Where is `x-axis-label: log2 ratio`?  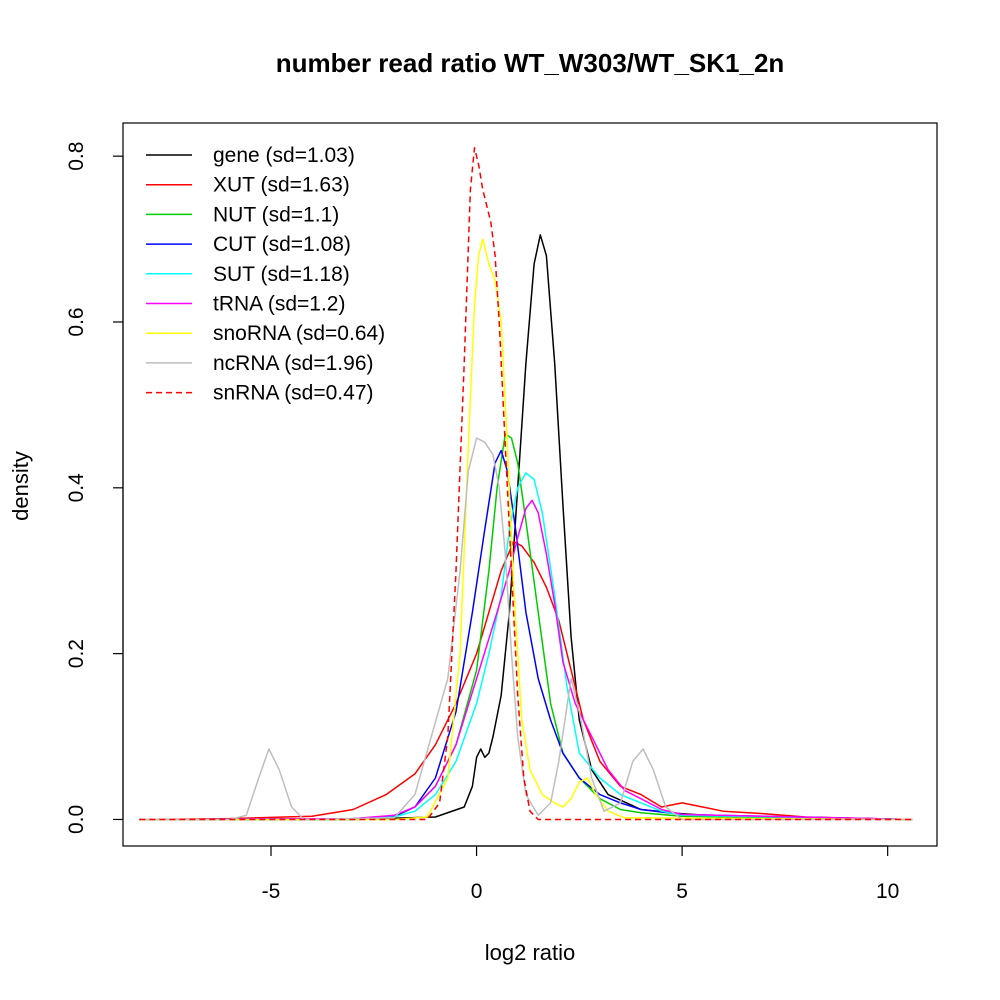
x-axis-label: log2 ratio is located at coordinates (530, 952).